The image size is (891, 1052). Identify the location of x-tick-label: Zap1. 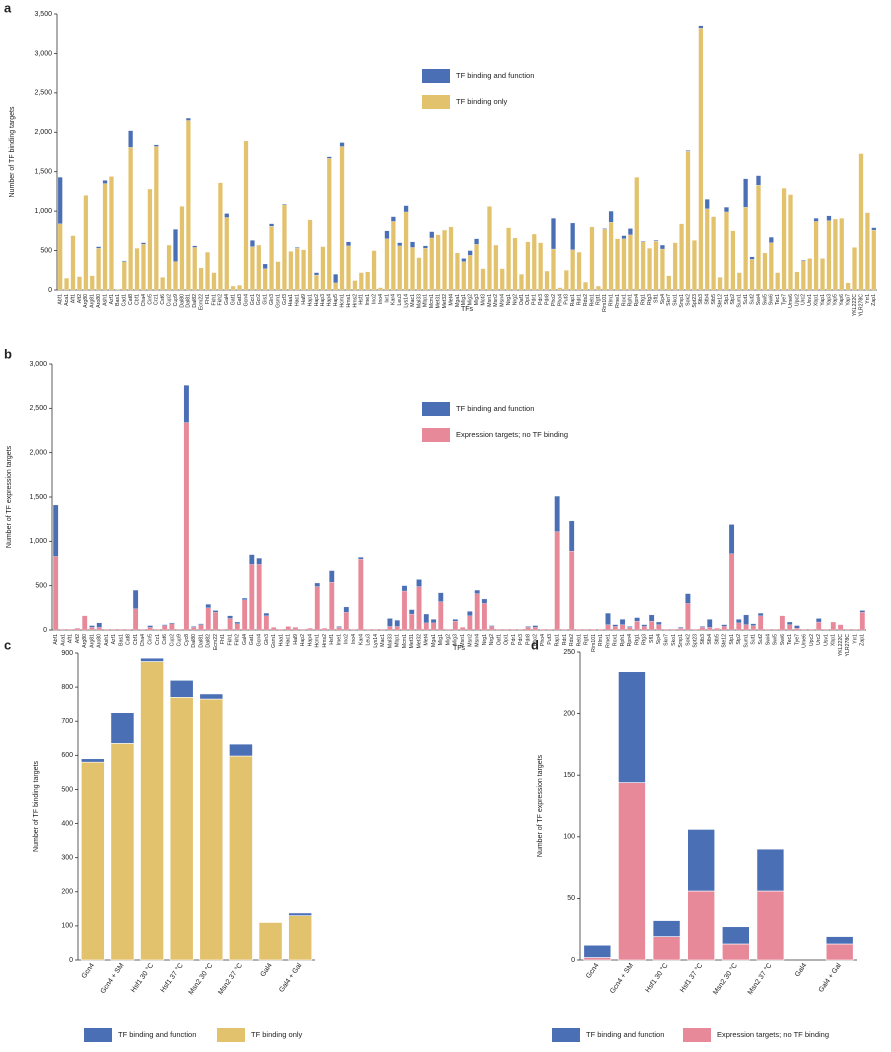
(863, 640).